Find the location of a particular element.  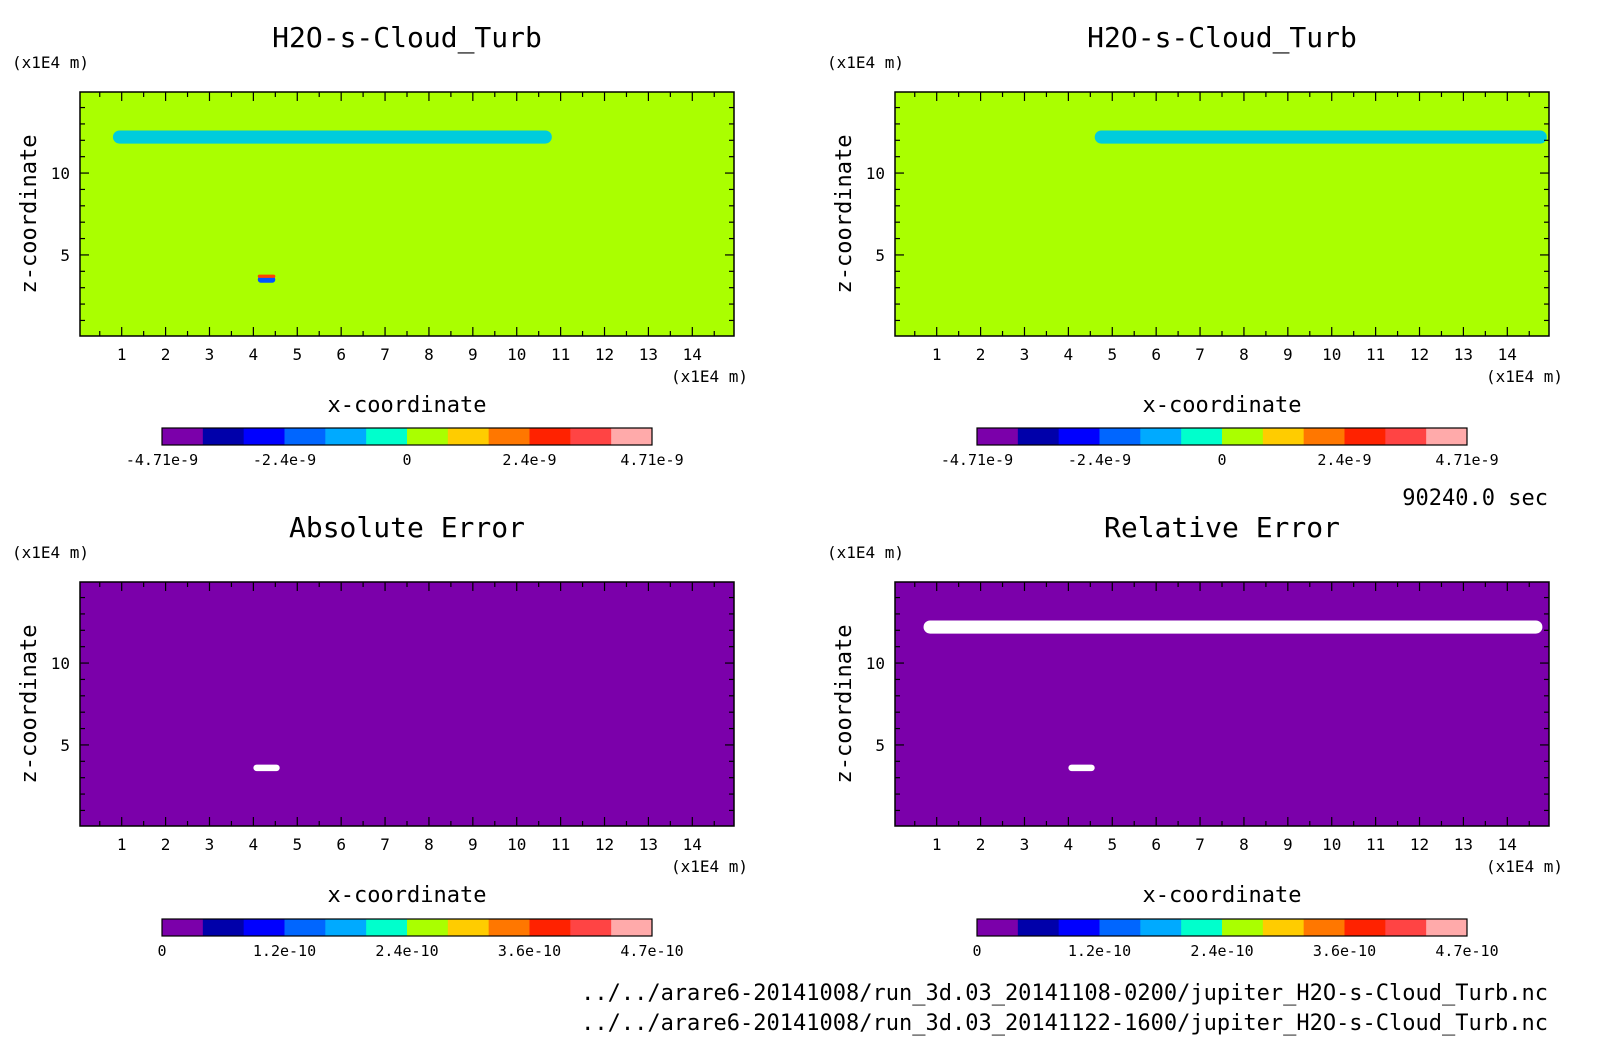

x-tick-label: 2 is located at coordinates (166, 354).